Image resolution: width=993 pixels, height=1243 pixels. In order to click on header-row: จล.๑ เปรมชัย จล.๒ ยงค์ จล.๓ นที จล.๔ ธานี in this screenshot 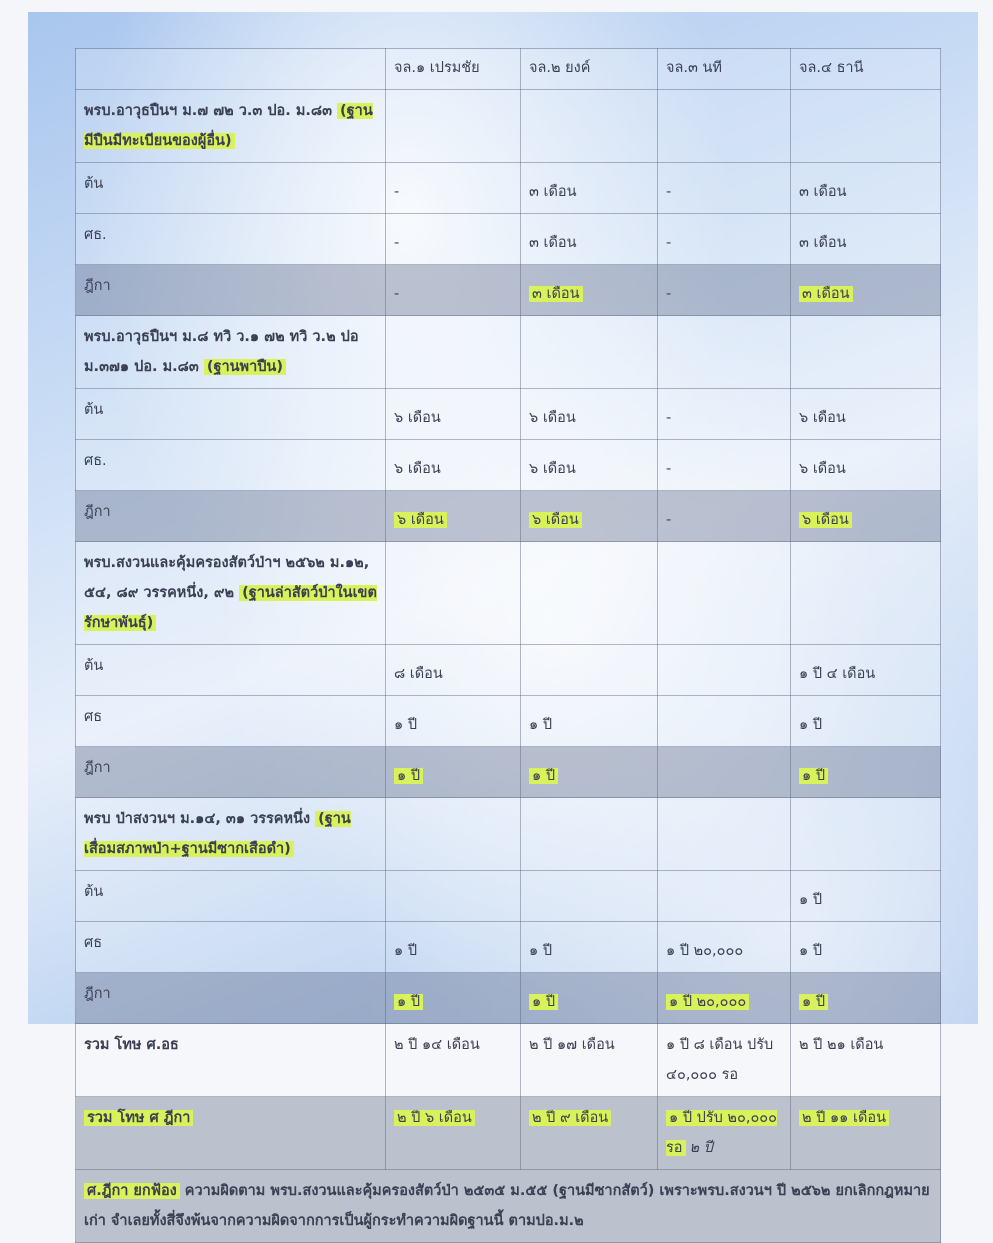, I will do `click(508, 69)`.